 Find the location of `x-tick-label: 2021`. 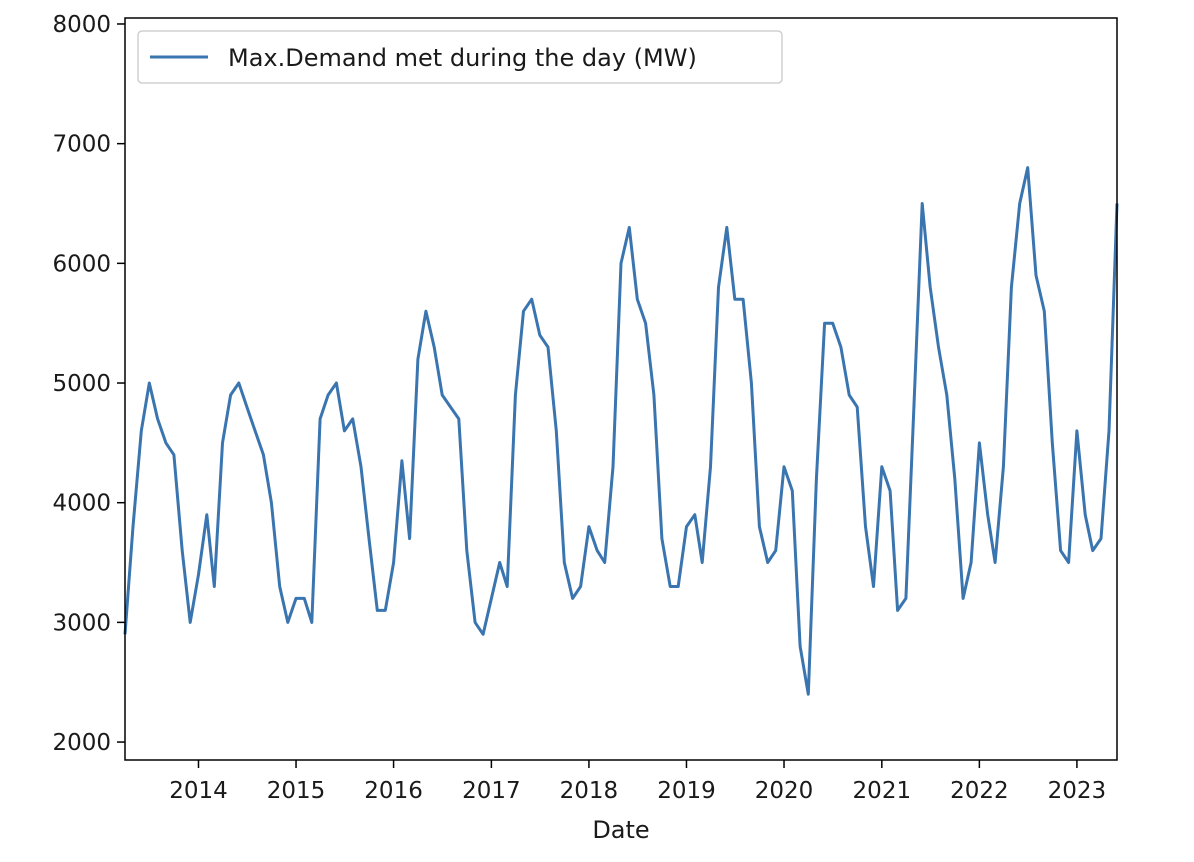

x-tick-label: 2021 is located at coordinates (882, 791).